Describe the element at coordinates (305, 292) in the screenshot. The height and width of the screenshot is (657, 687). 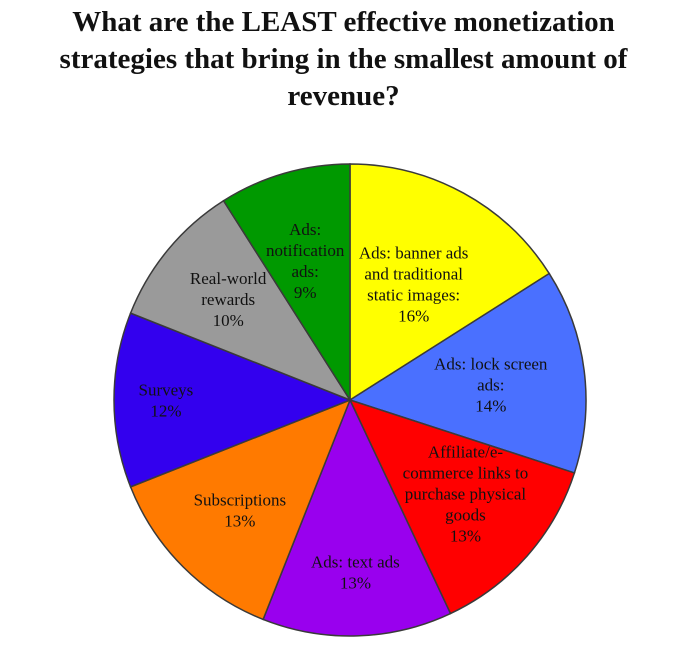
I see `slice-label-line: 9%` at that location.